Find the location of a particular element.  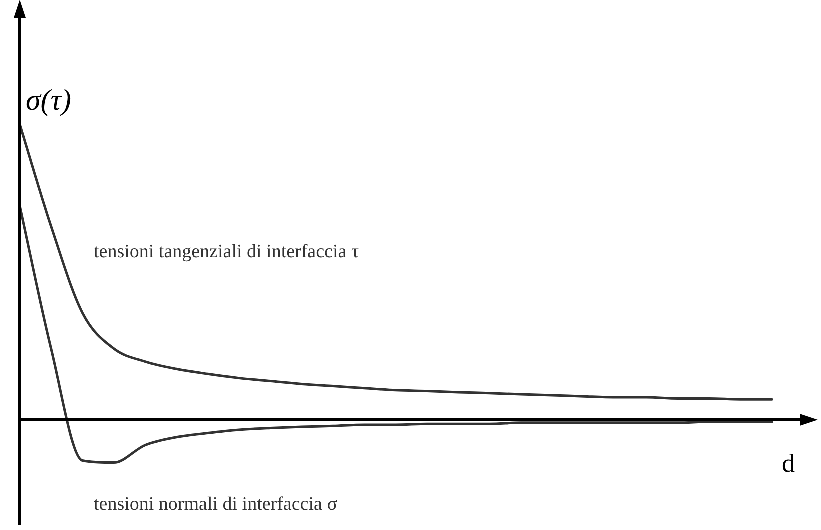

y-axis-title: σ(τ) is located at coordinates (49, 100).